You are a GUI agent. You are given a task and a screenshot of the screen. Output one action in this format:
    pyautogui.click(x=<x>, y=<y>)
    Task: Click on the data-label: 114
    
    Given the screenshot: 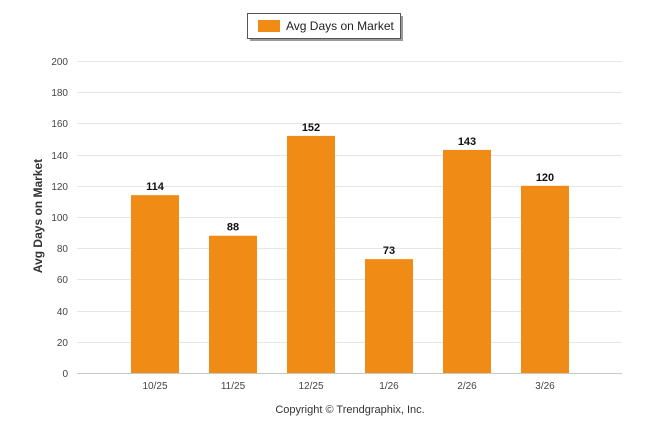 What is the action you would take?
    pyautogui.click(x=155, y=187)
    